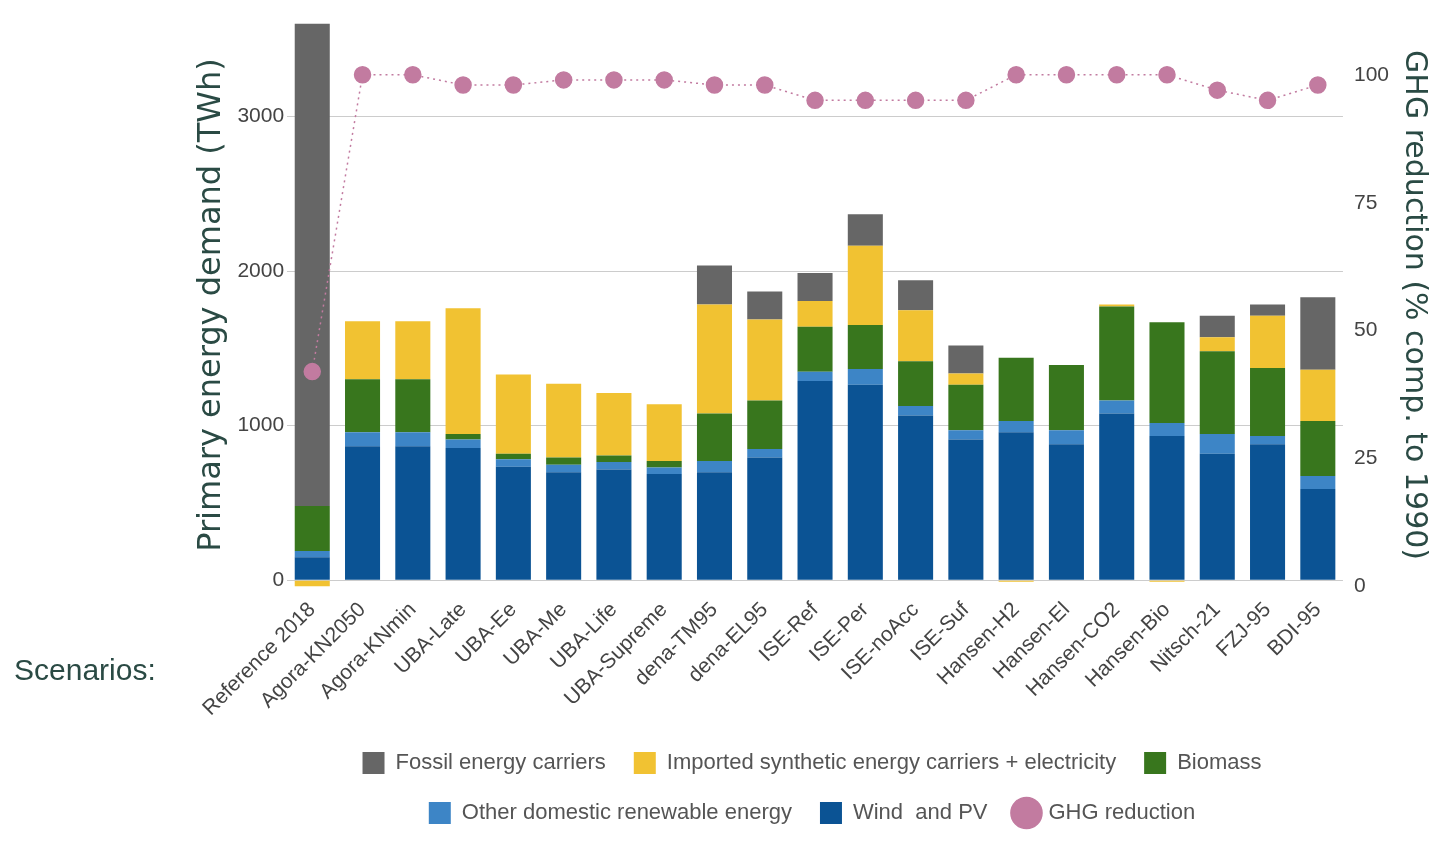 The height and width of the screenshot is (843, 1456). Describe the element at coordinates (1365, 201) in the screenshot. I see `y2-tick-label: 75` at that location.